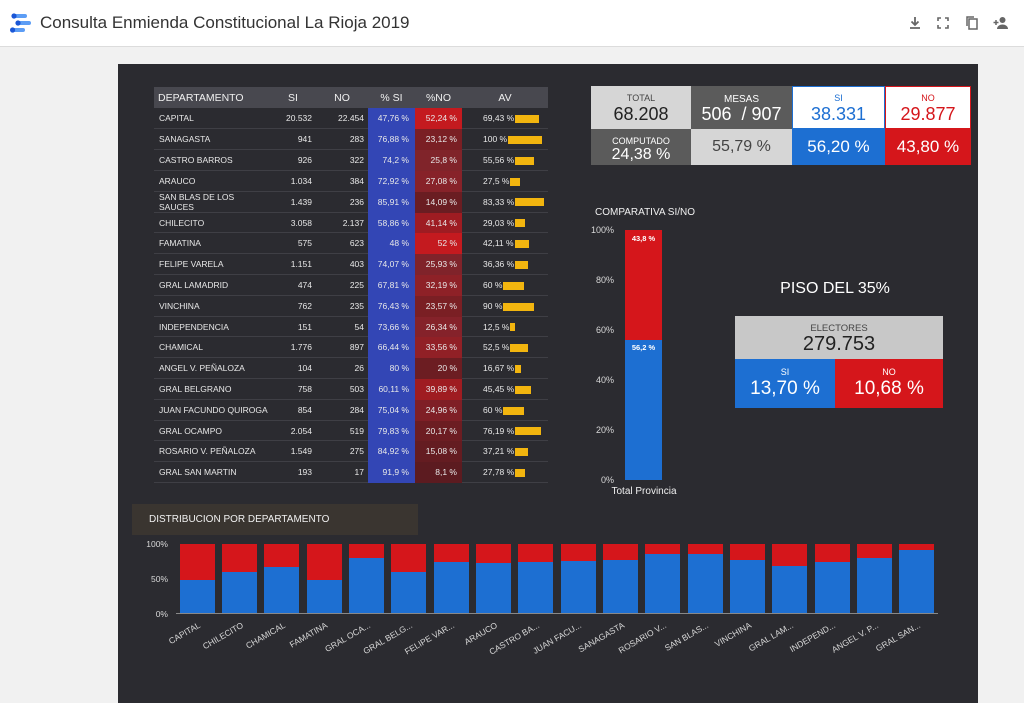  Describe the element at coordinates (943, 23) in the screenshot. I see `fullscreen-icon` at that location.